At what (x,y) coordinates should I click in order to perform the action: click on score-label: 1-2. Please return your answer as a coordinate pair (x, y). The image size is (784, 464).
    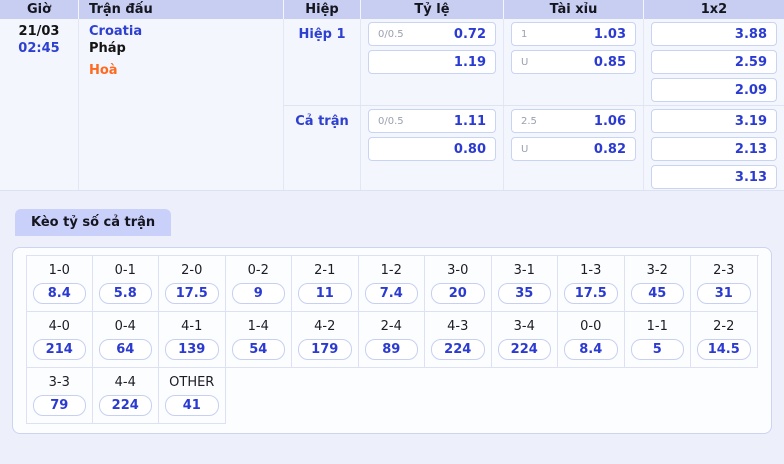
    Looking at the image, I should click on (391, 270).